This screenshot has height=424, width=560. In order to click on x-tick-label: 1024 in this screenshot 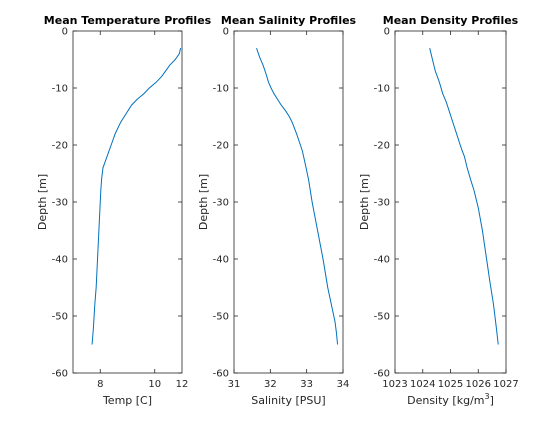, I will do `click(422, 384)`.